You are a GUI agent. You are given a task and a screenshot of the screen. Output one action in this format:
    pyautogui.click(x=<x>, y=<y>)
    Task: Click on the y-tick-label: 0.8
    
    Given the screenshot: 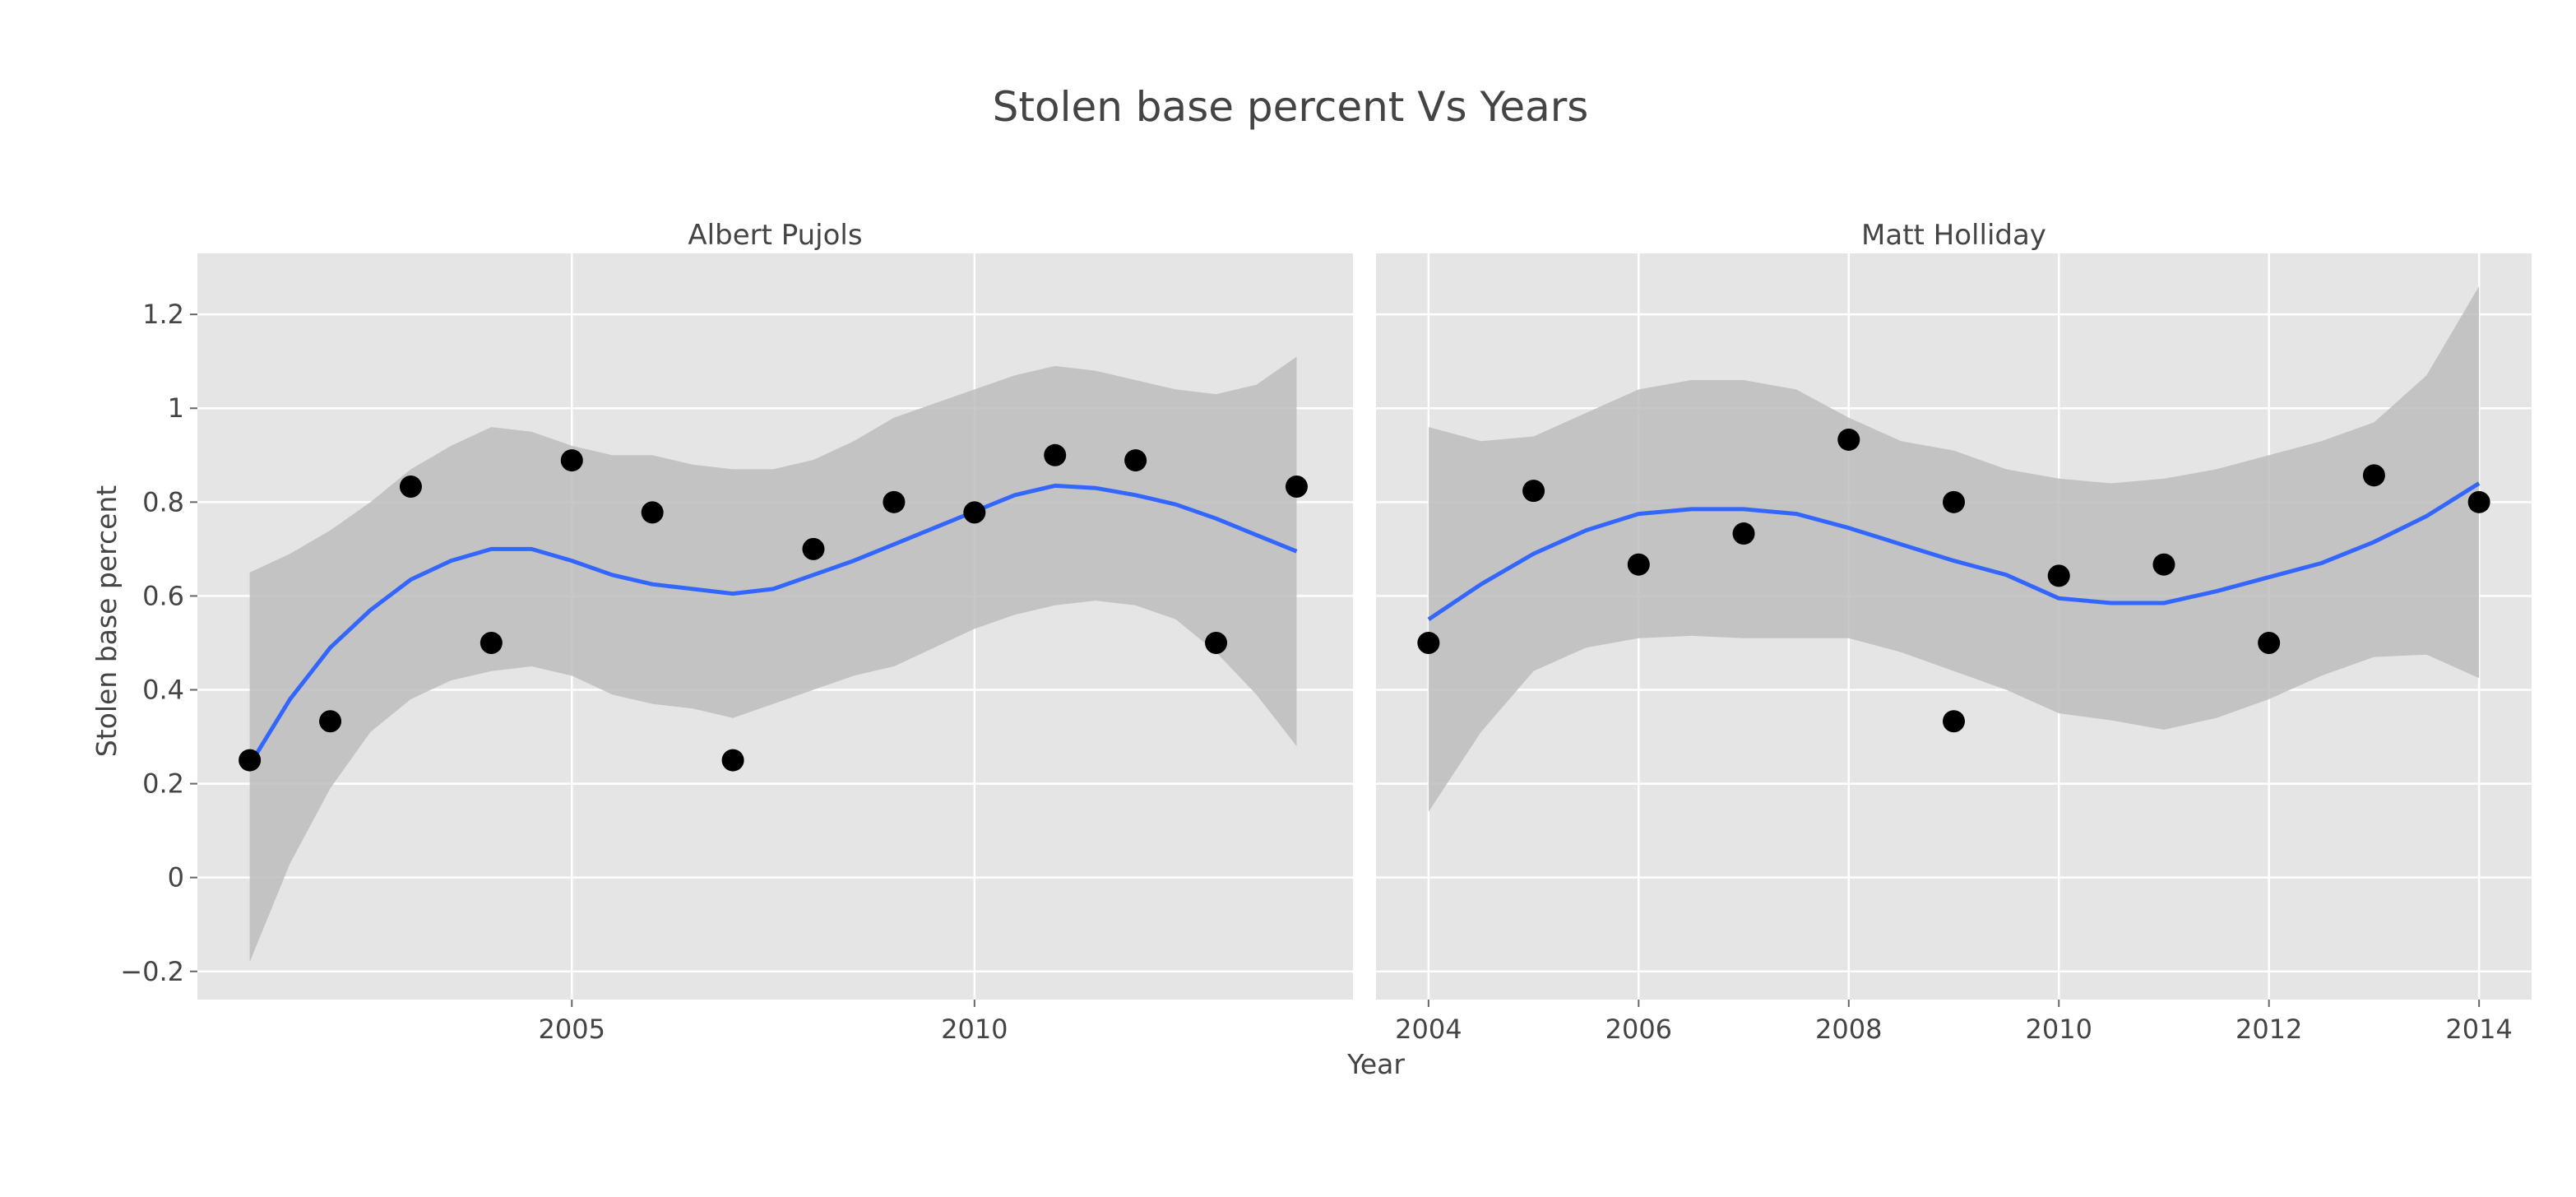 What is the action you would take?
    pyautogui.click(x=163, y=501)
    